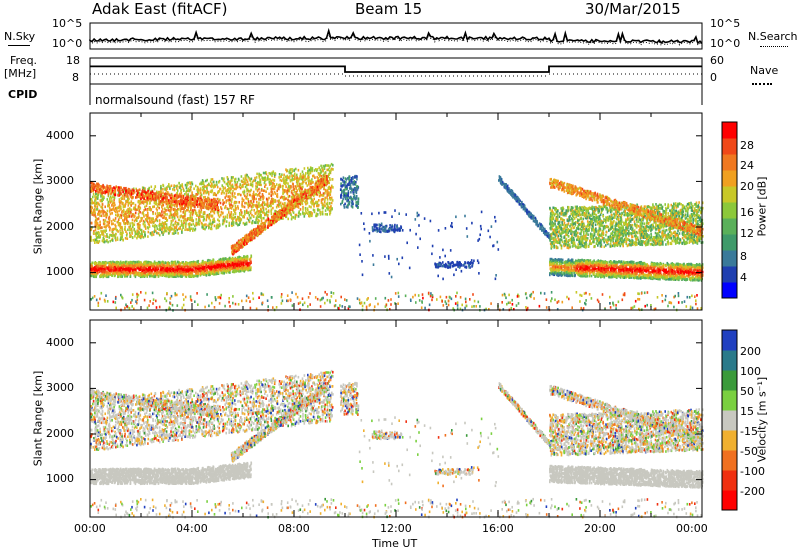 The image size is (800, 554). I want to click on cpid-mode: normalsound (fast) 157 RF, so click(175, 100).